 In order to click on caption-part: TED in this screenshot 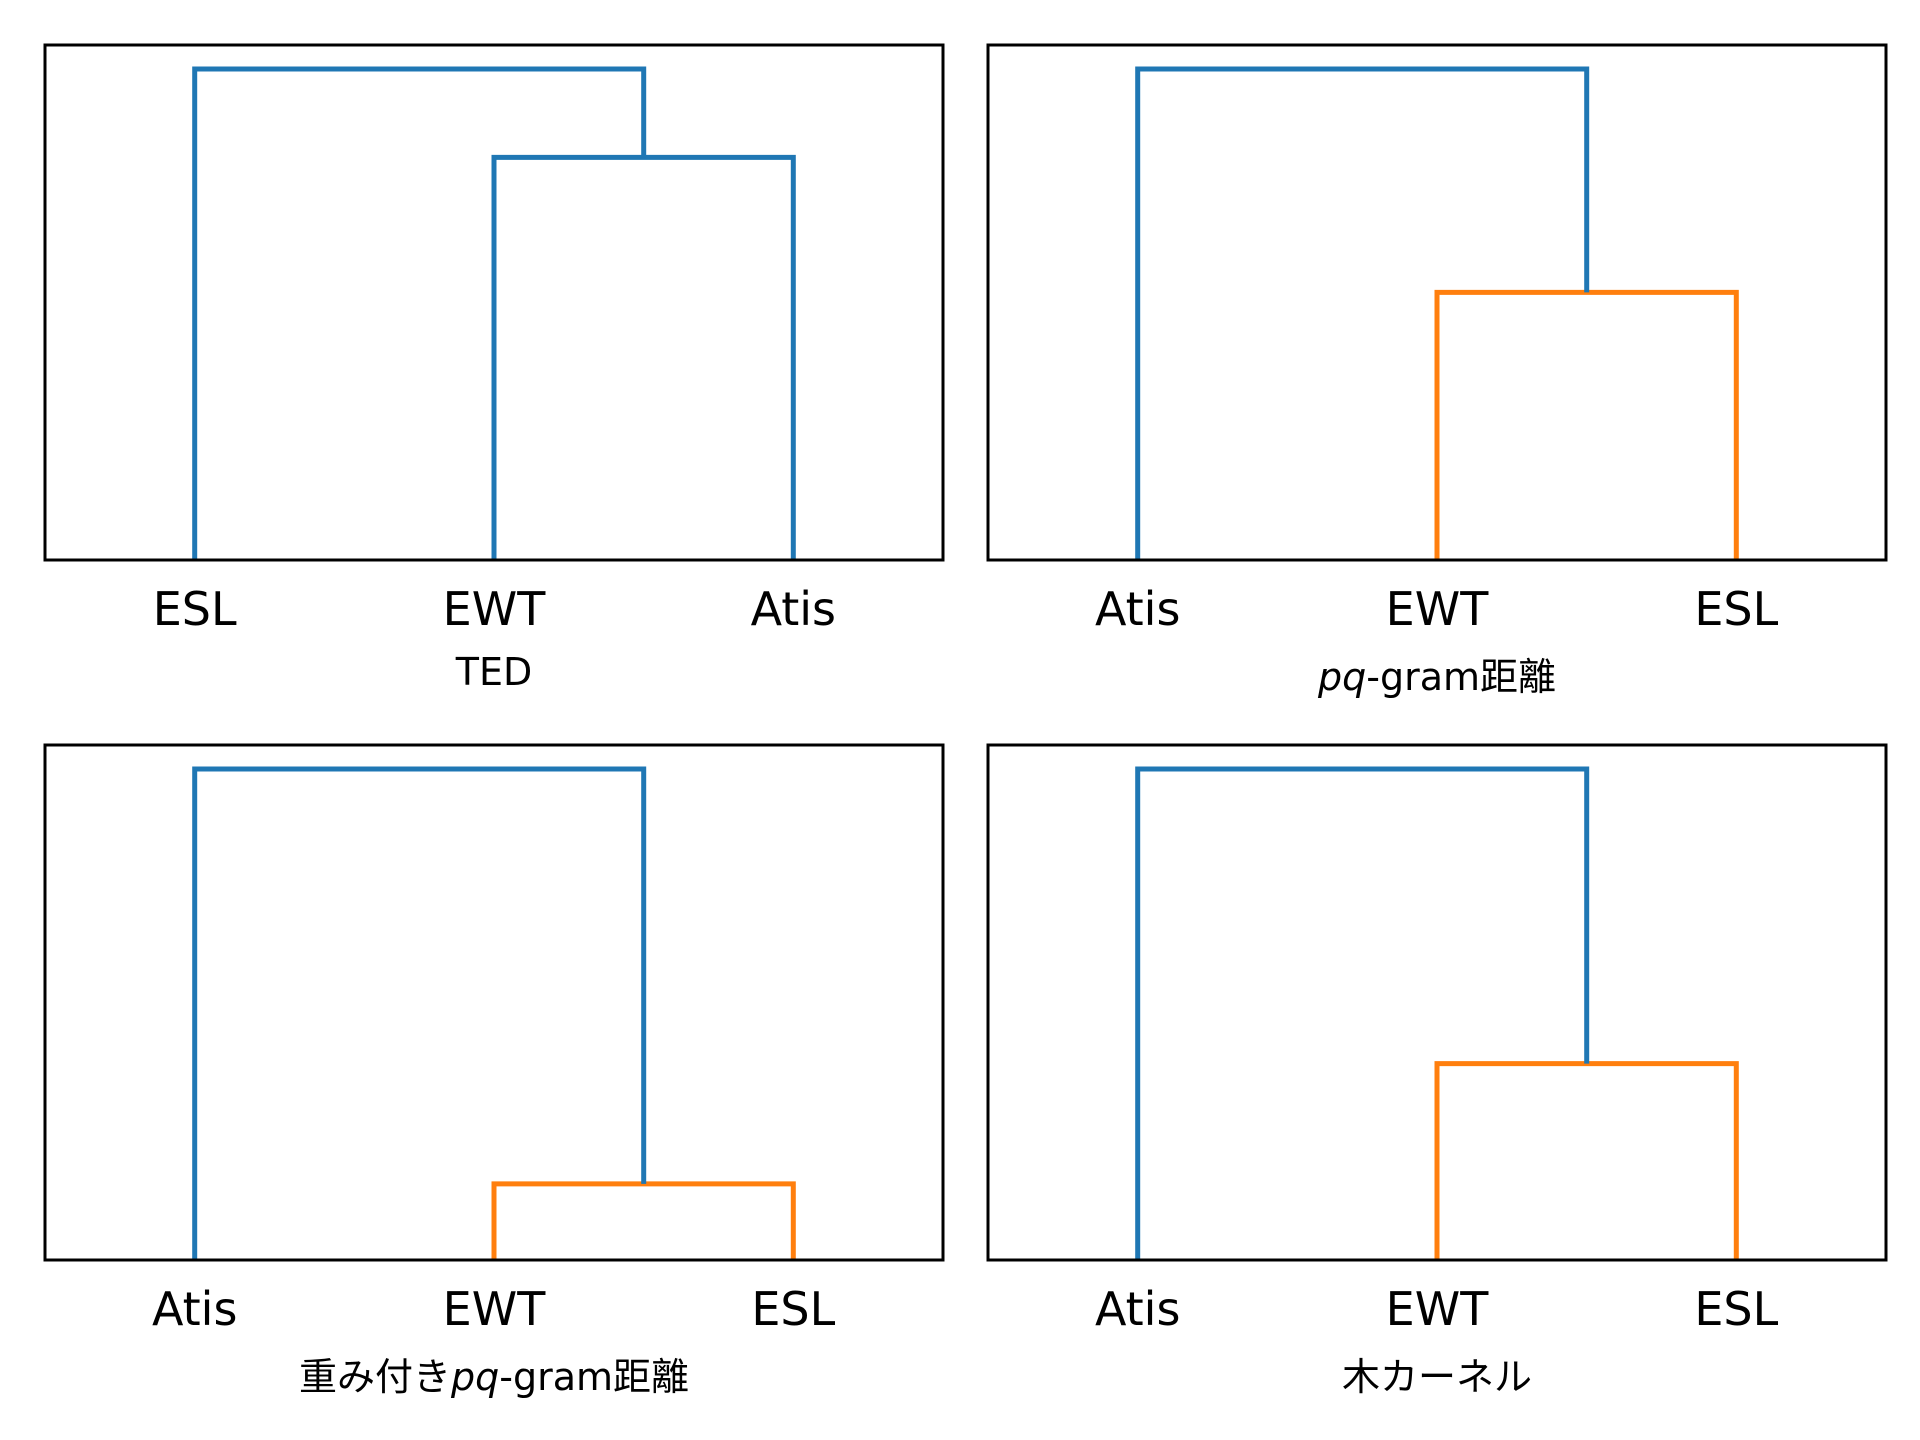, I will do `click(493, 672)`.